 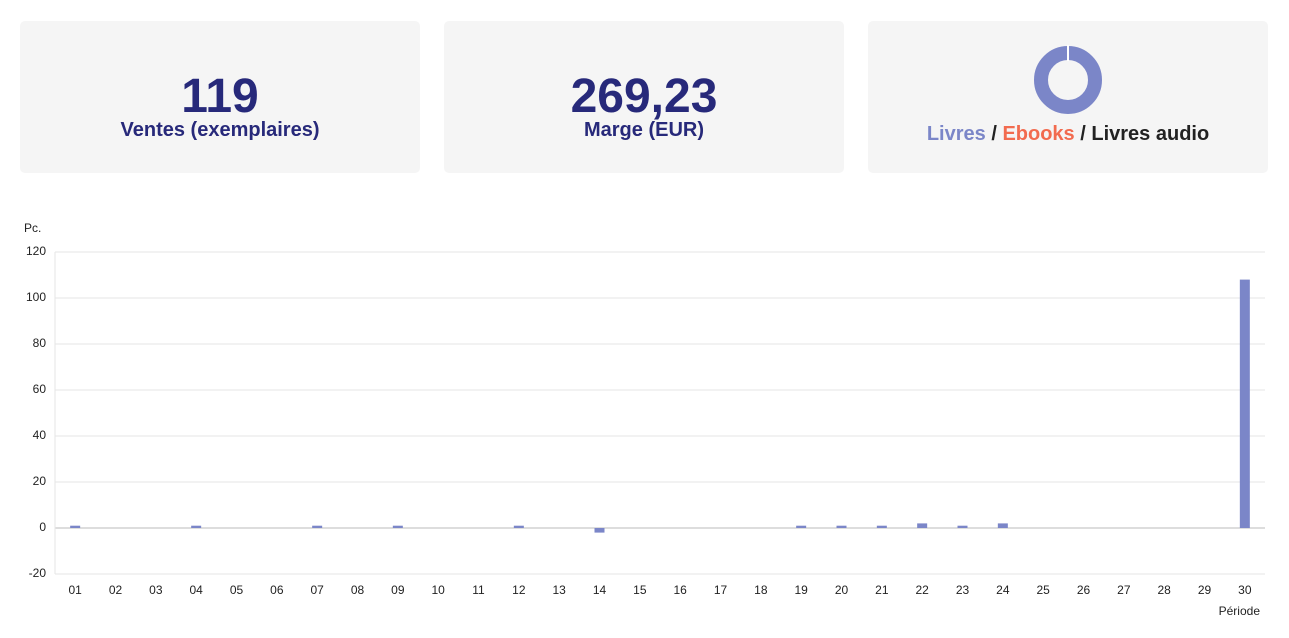 What do you see at coordinates (761, 590) in the screenshot?
I see `x-tick-label: 18` at bounding box center [761, 590].